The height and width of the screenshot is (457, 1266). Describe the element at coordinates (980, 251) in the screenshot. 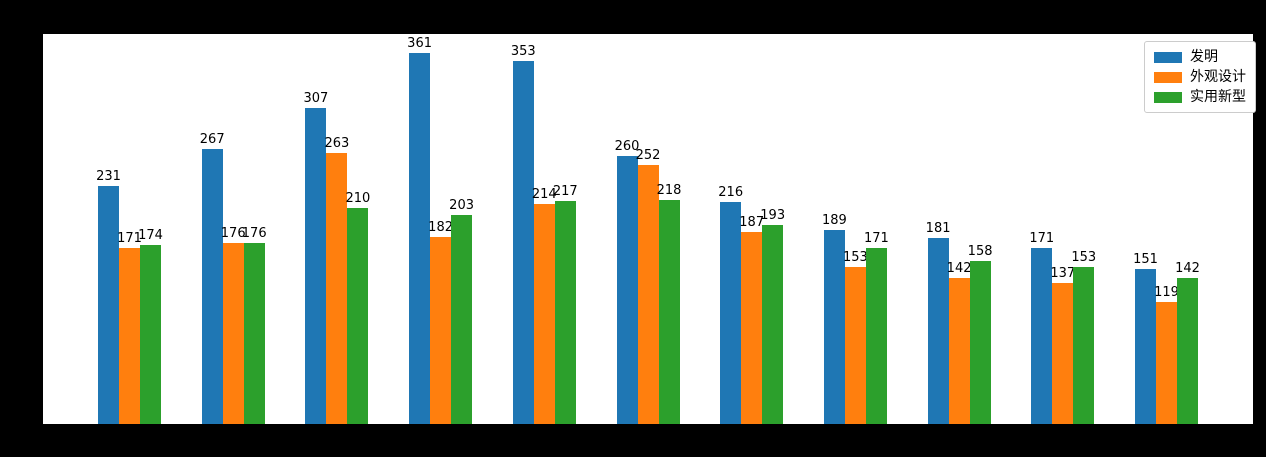

I see `bar-value-label: 158` at that location.